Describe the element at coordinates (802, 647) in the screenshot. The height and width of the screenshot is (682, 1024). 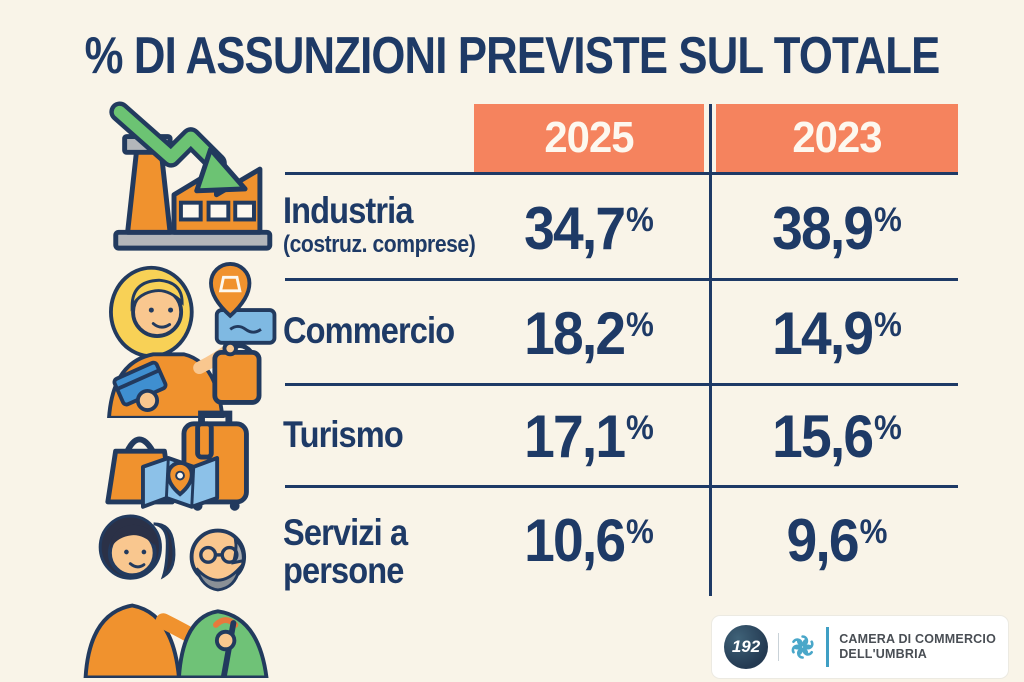
I see `chamber-swirl-icon` at that location.